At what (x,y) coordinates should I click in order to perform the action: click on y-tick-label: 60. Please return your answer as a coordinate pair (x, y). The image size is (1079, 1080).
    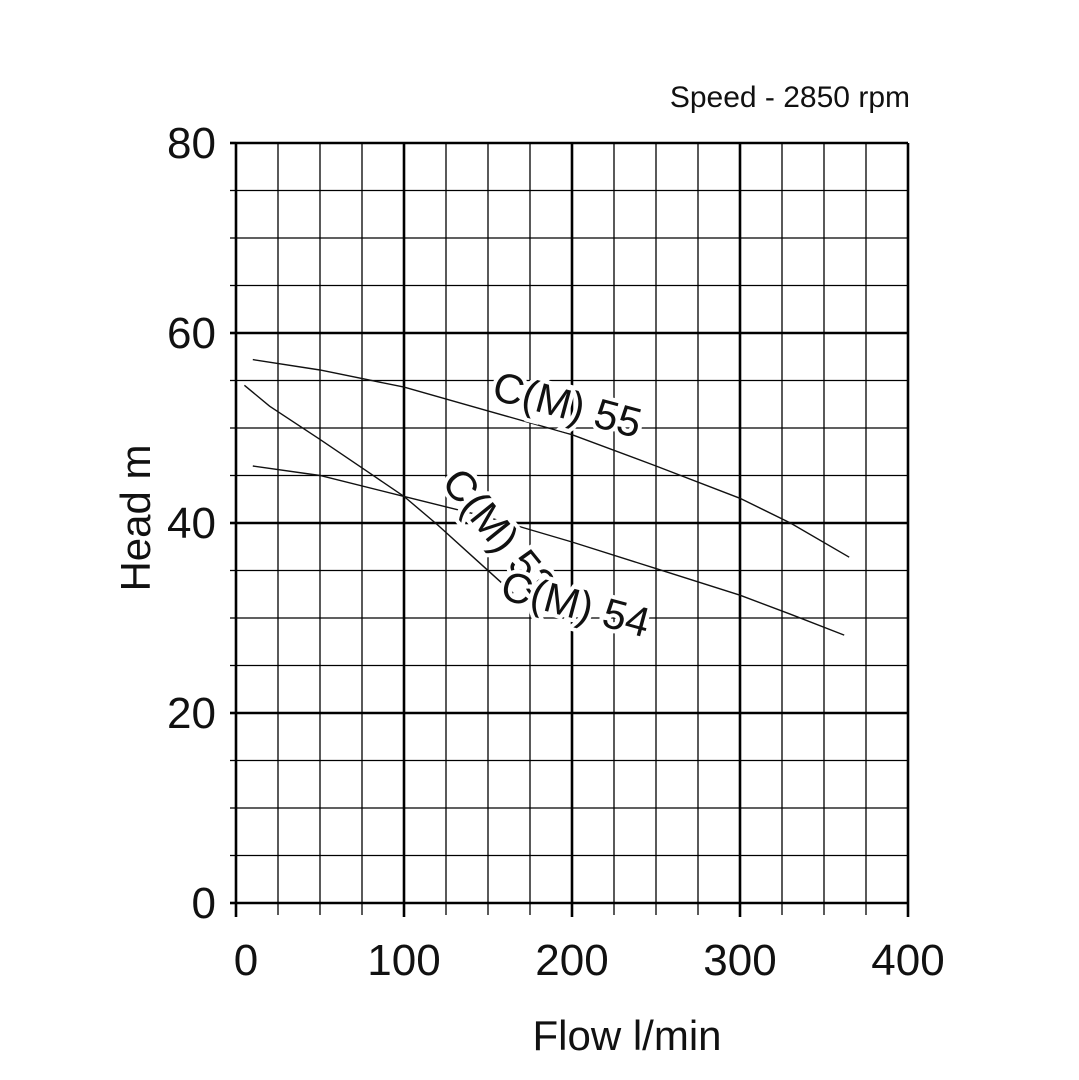
    Looking at the image, I should click on (191, 333).